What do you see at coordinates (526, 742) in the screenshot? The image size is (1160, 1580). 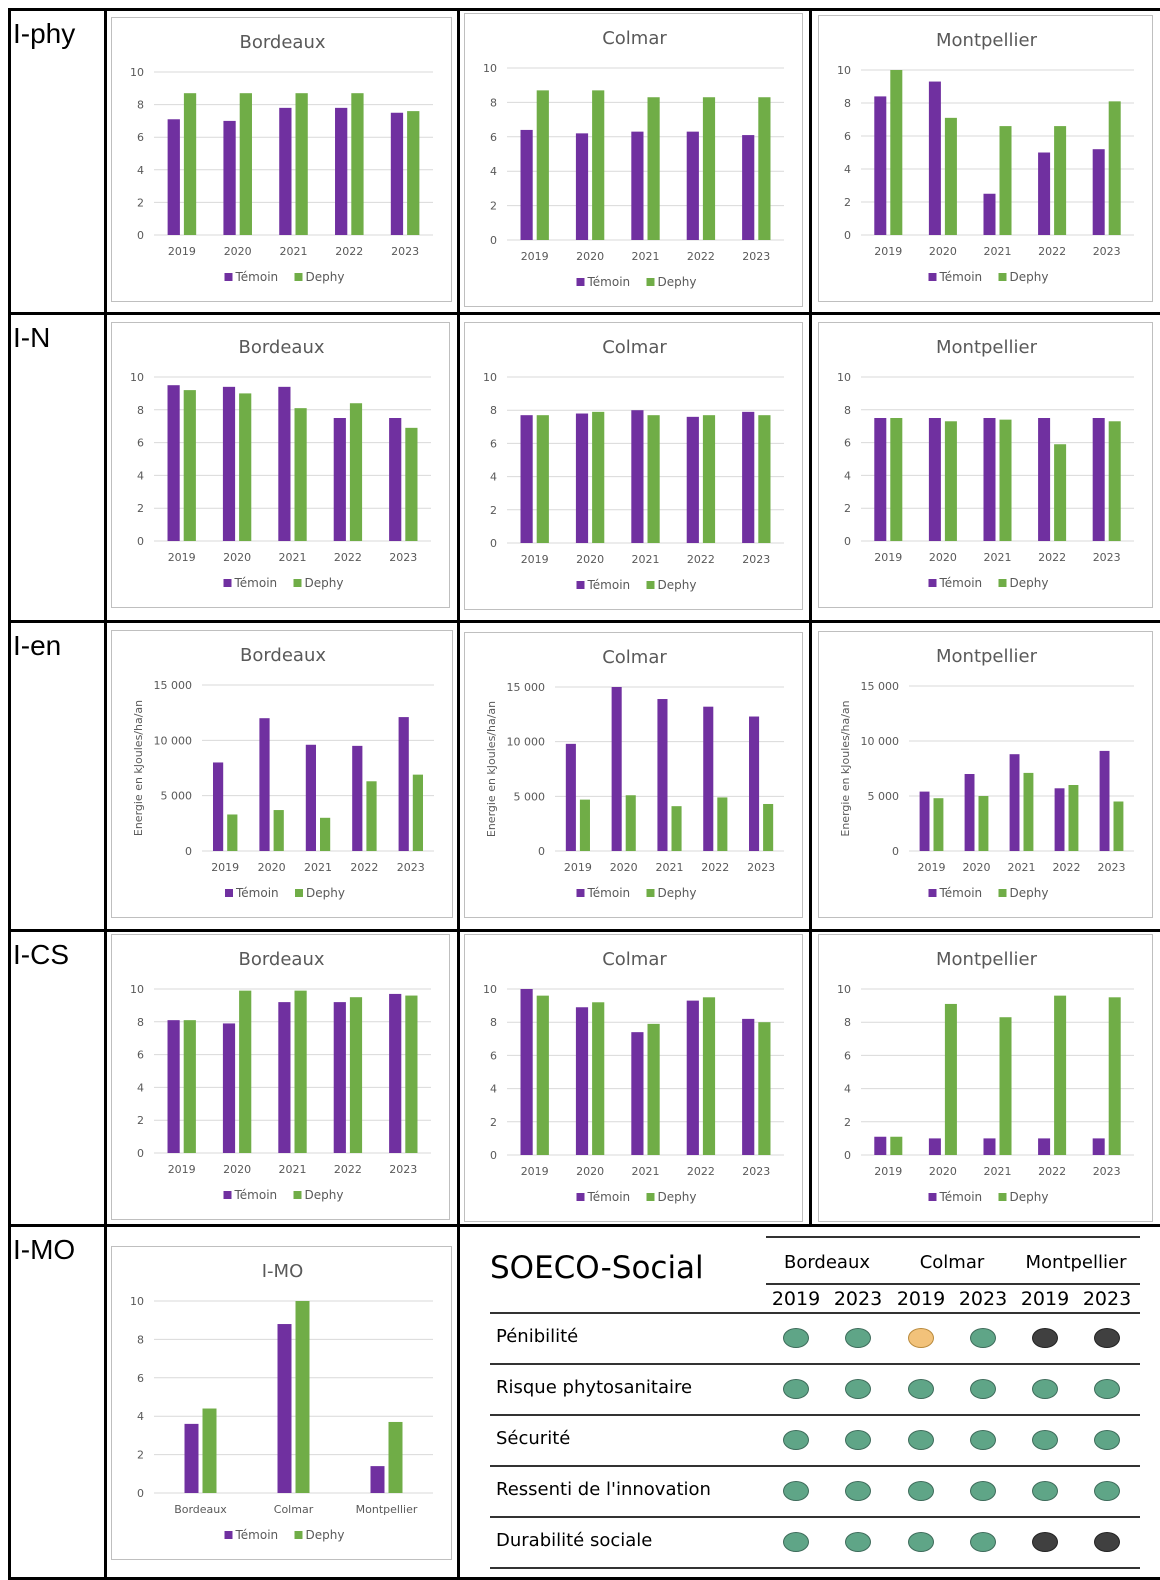 I see `y-tick-label: 10 000` at bounding box center [526, 742].